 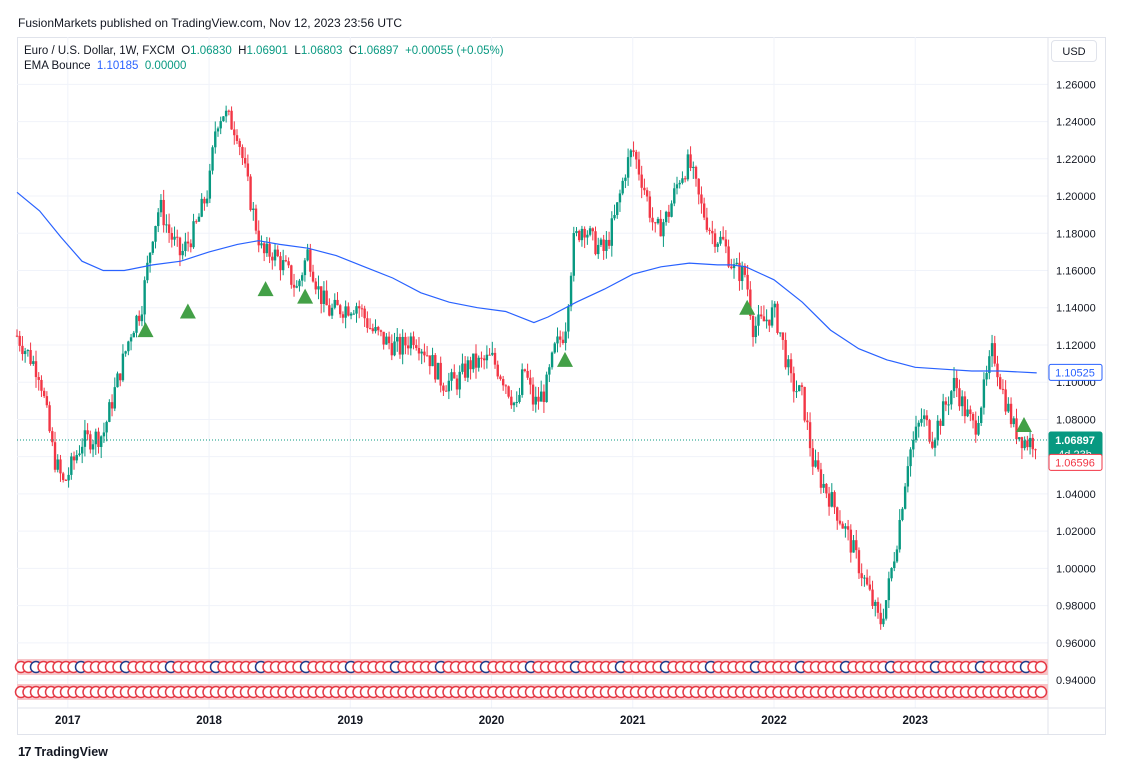 I want to click on indicator-value-1: 1.10185, so click(x=117, y=66).